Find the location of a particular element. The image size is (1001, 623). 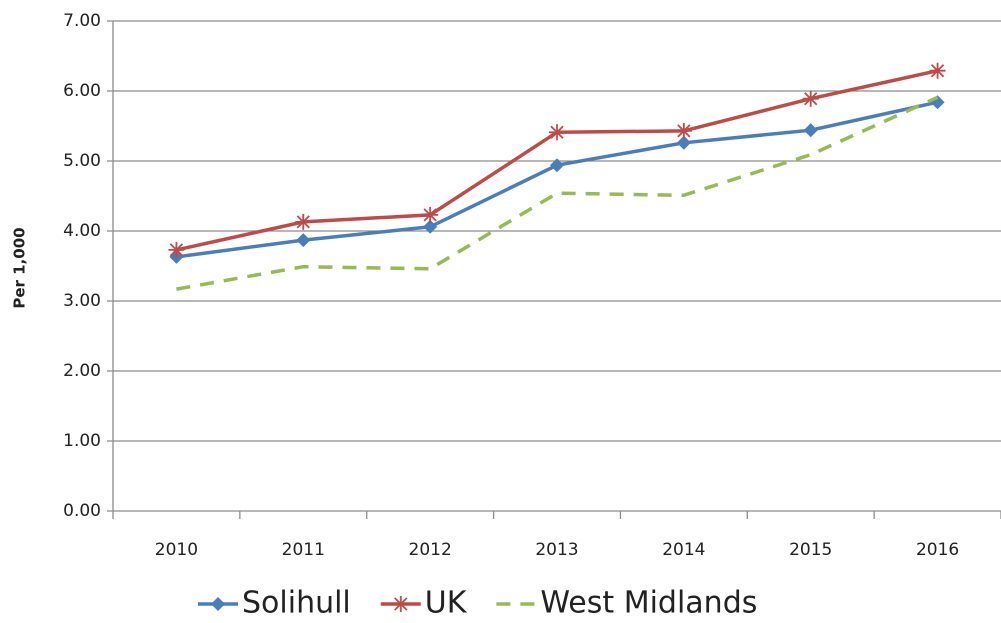

y-tick-label: 7.00 is located at coordinates (82, 21).